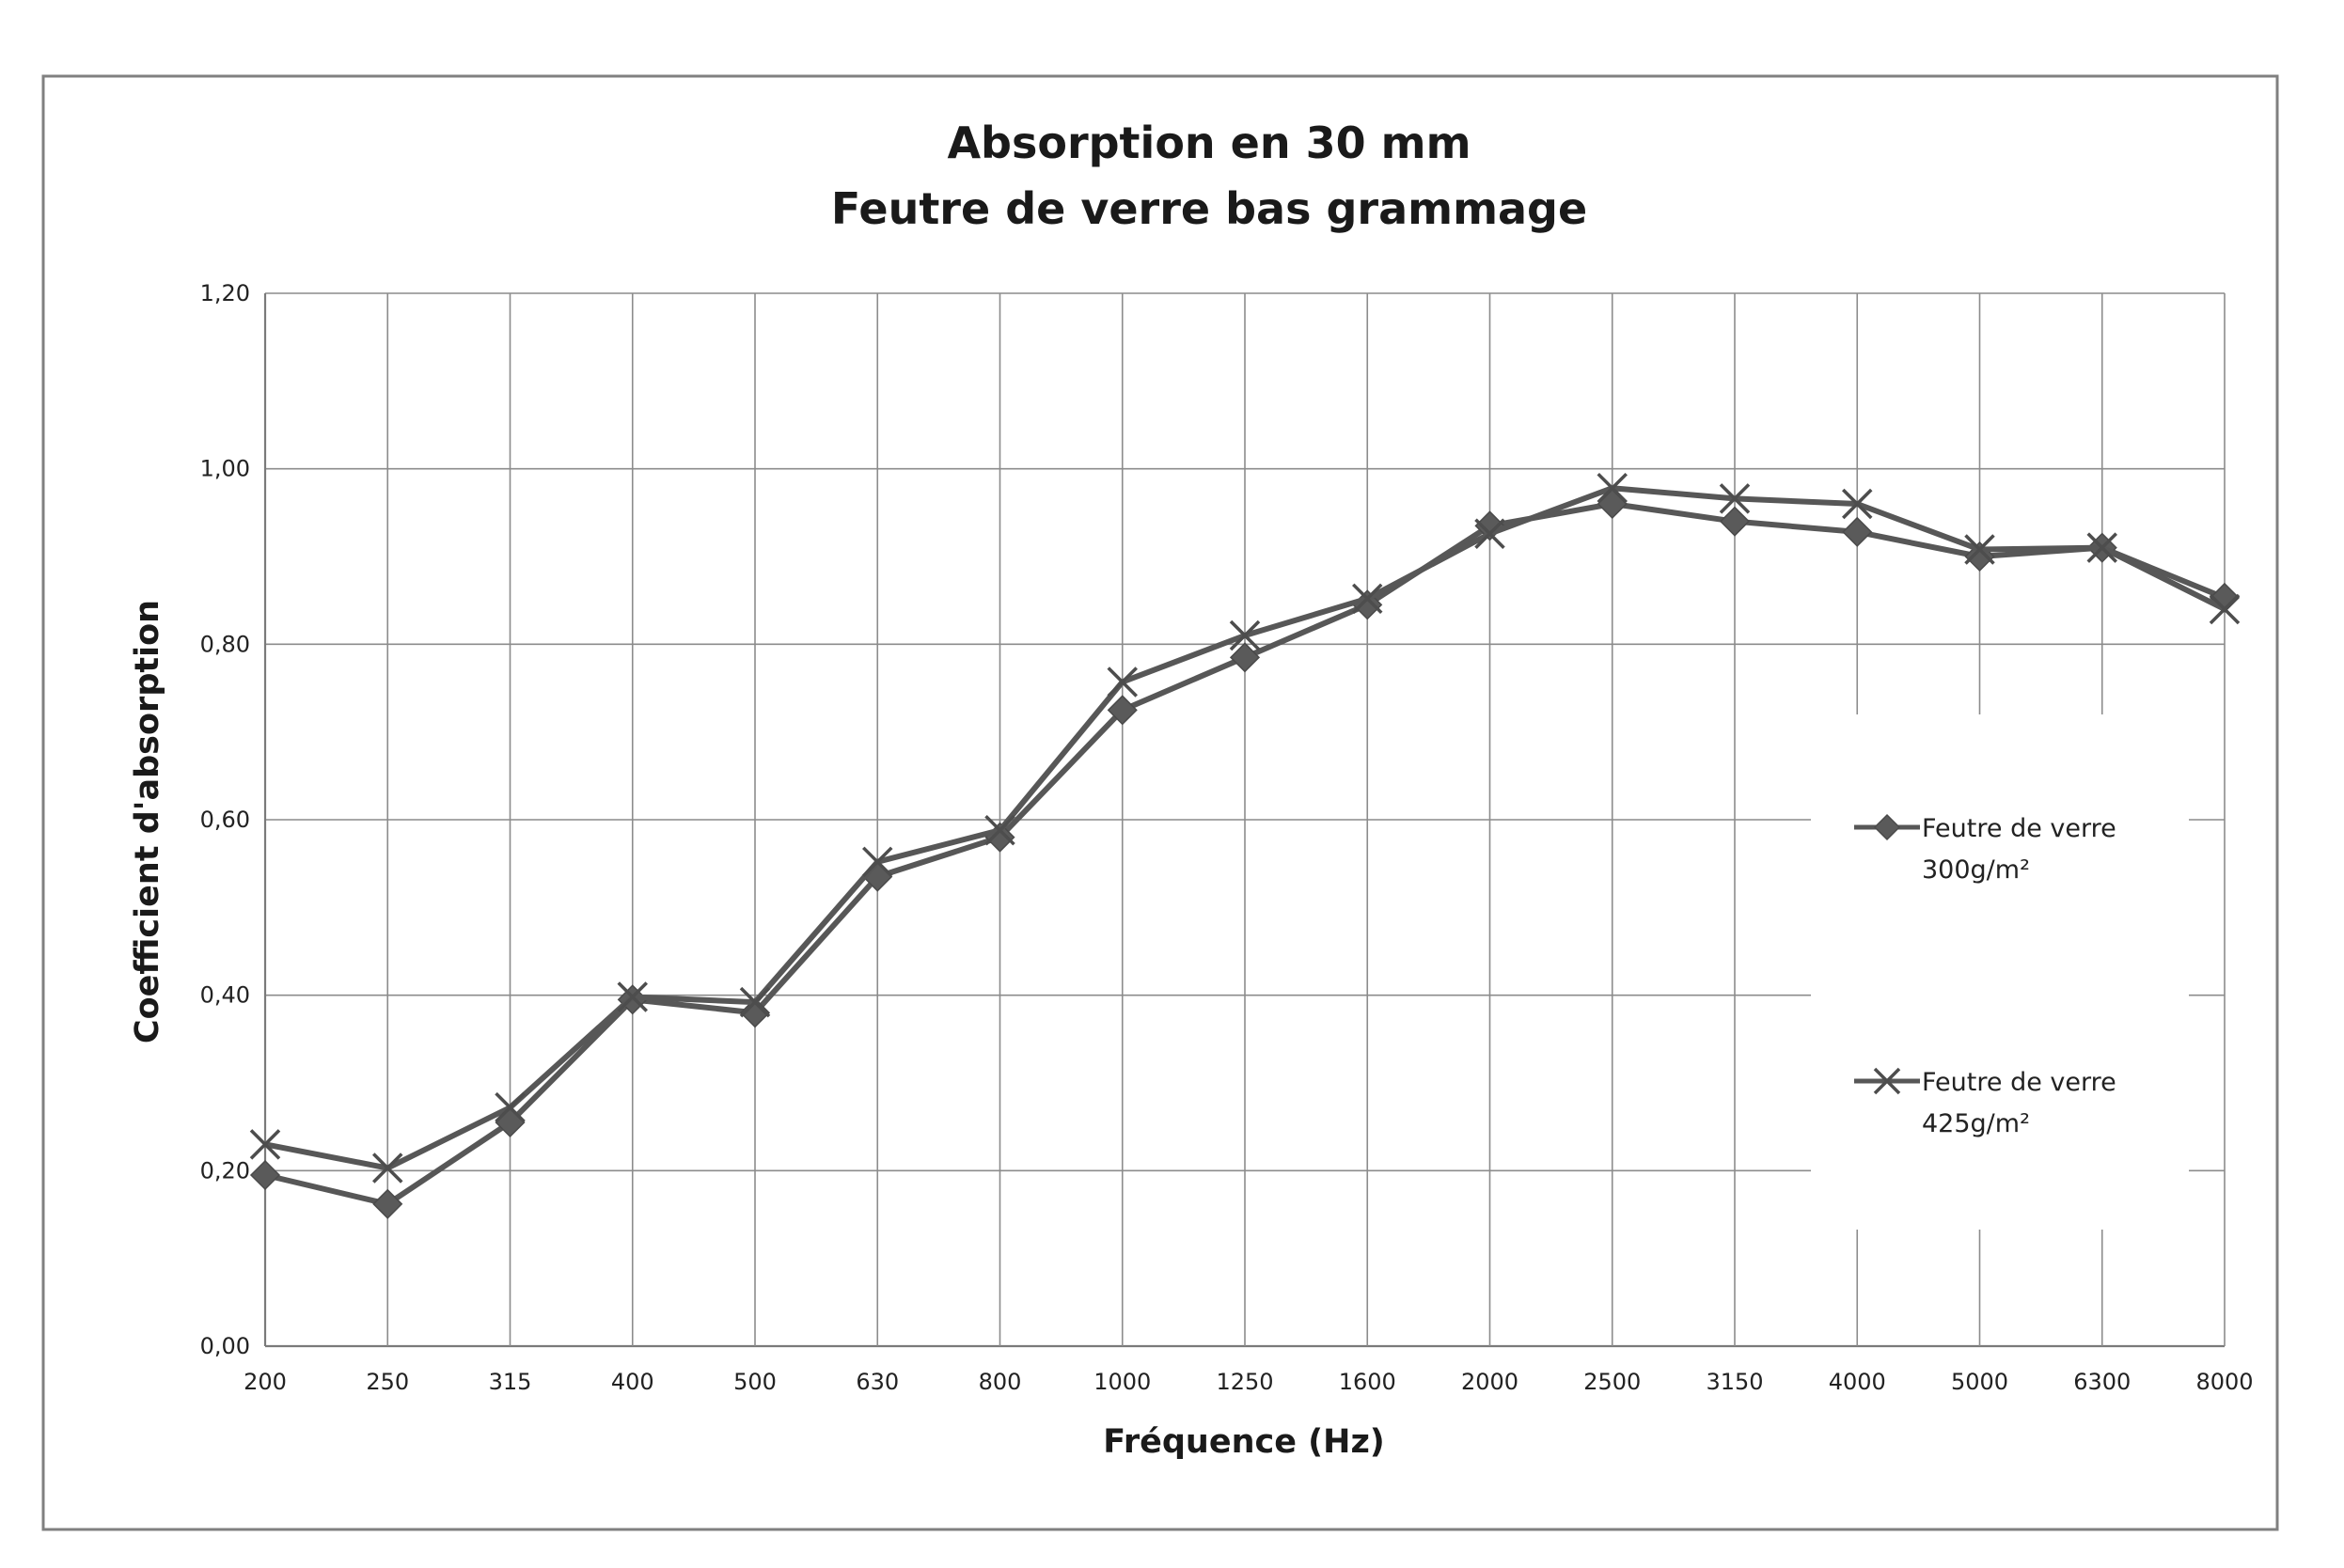  I want to click on y-tick-label: 0,20, so click(225, 1170).